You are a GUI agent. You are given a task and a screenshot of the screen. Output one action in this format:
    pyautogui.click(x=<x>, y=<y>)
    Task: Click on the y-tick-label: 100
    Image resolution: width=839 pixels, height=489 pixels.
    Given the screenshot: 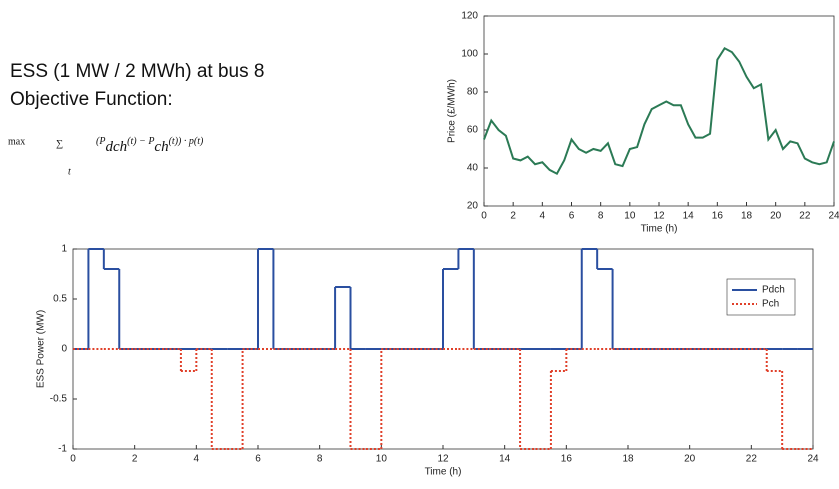 What is the action you would take?
    pyautogui.click(x=469, y=54)
    